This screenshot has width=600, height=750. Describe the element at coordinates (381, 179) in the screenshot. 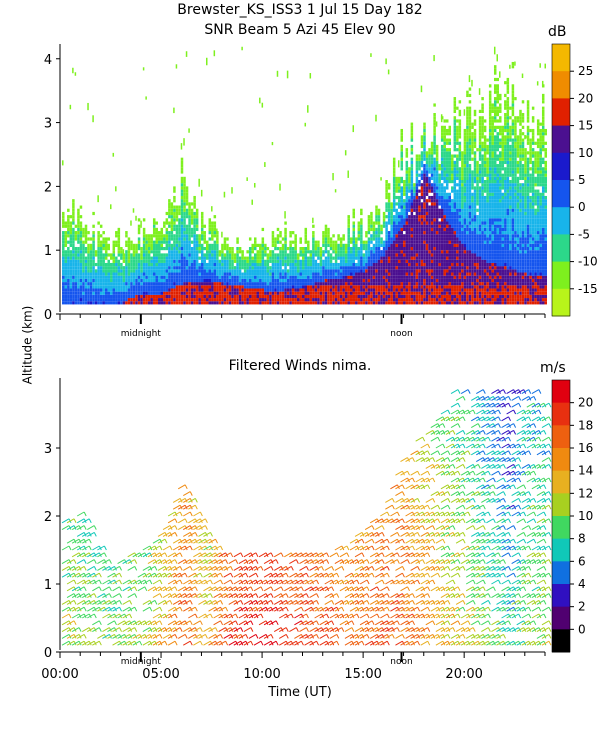

I see `snr-clutter` at that location.